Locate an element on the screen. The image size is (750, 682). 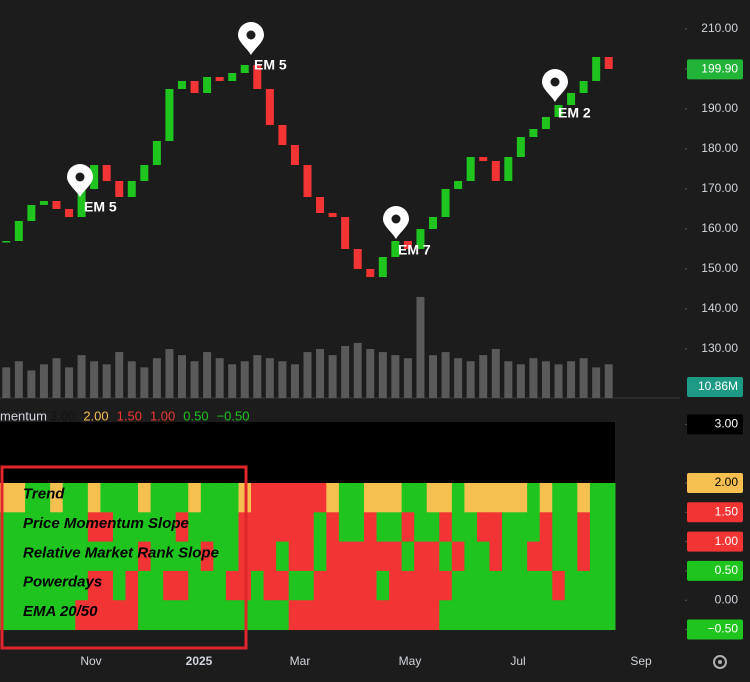
row-label: Price Momentum Slope is located at coordinates (106, 523).